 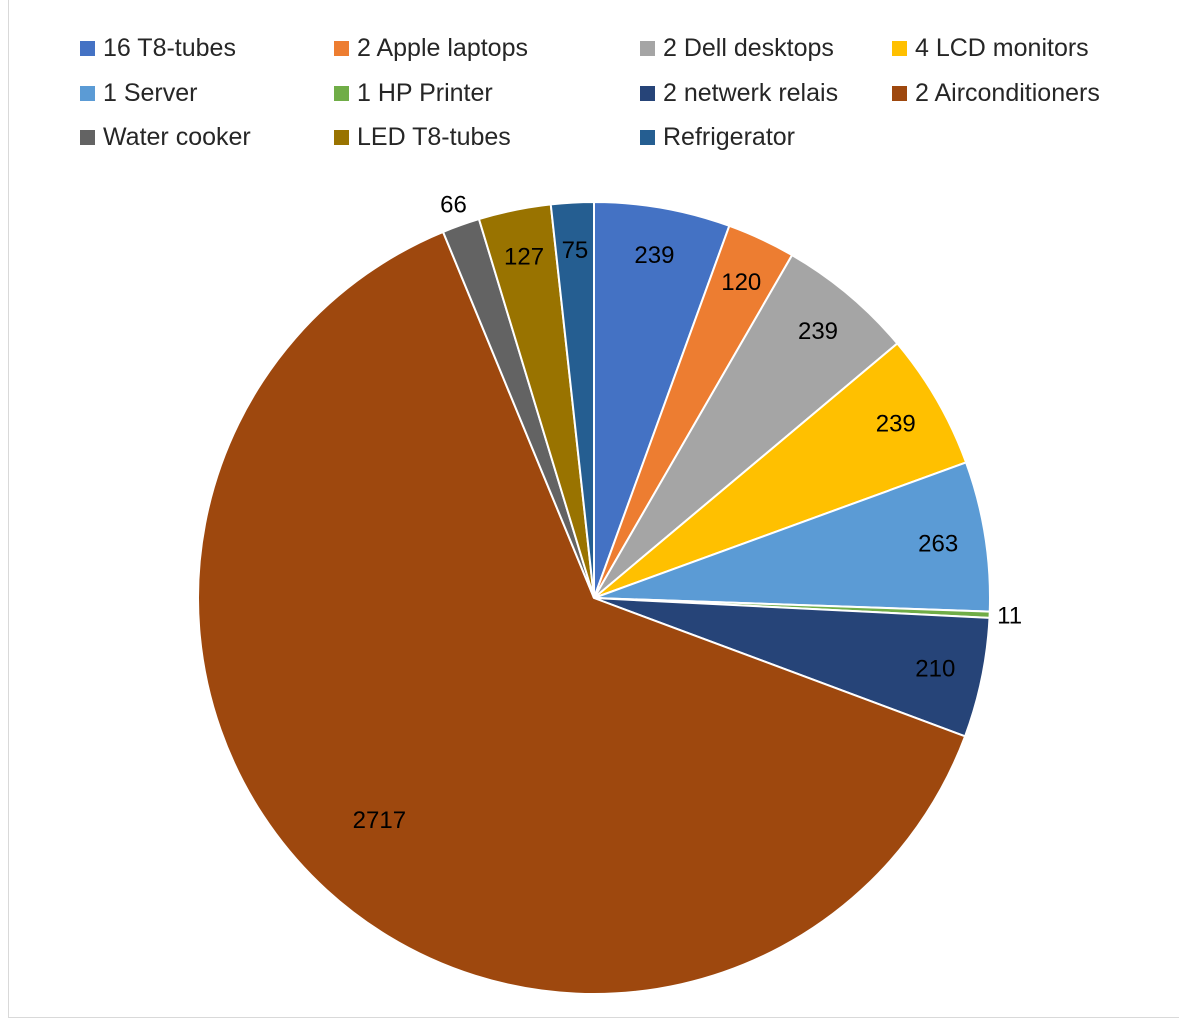 I want to click on legend-item: 2 Dell desktops, so click(x=737, y=48).